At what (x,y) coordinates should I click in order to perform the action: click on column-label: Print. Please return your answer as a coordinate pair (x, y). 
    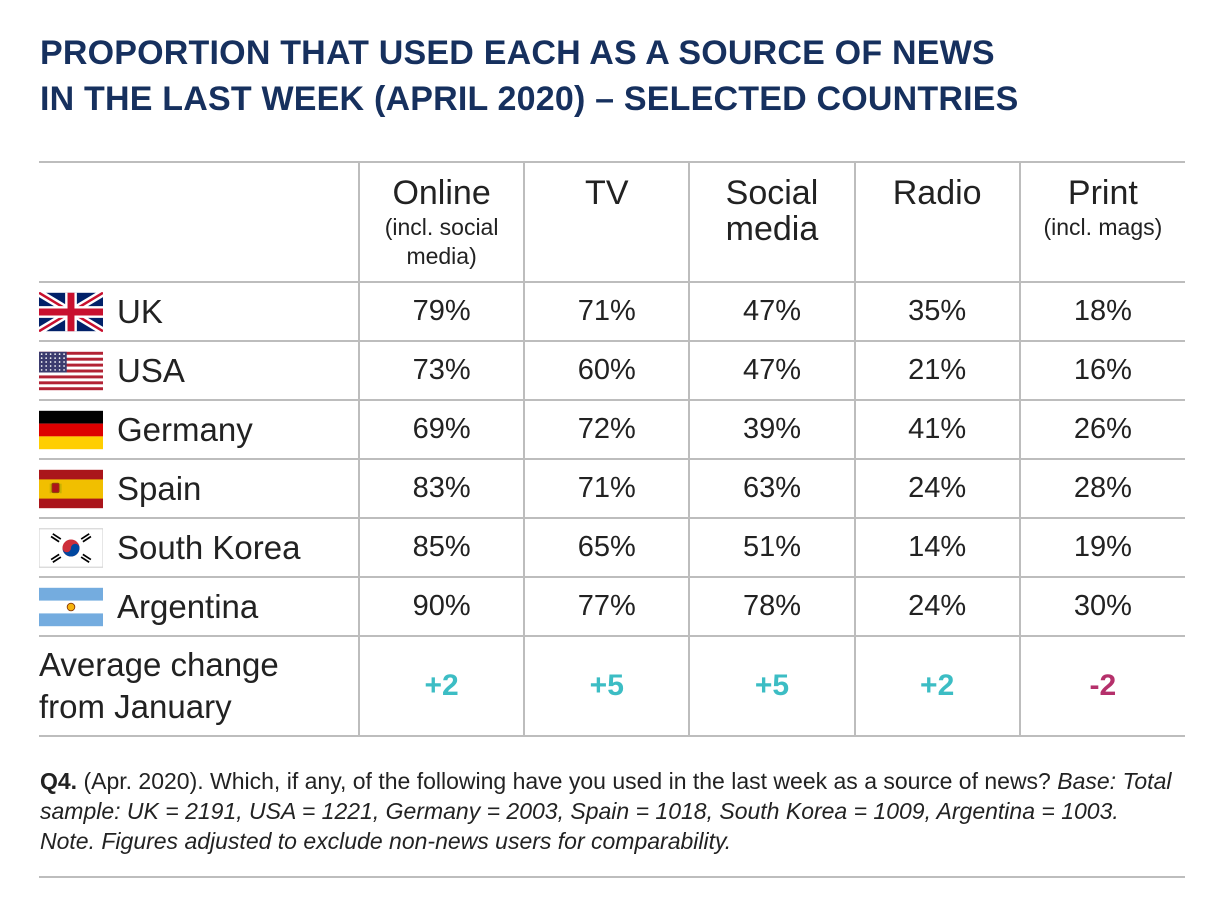
    Looking at the image, I should click on (1102, 193).